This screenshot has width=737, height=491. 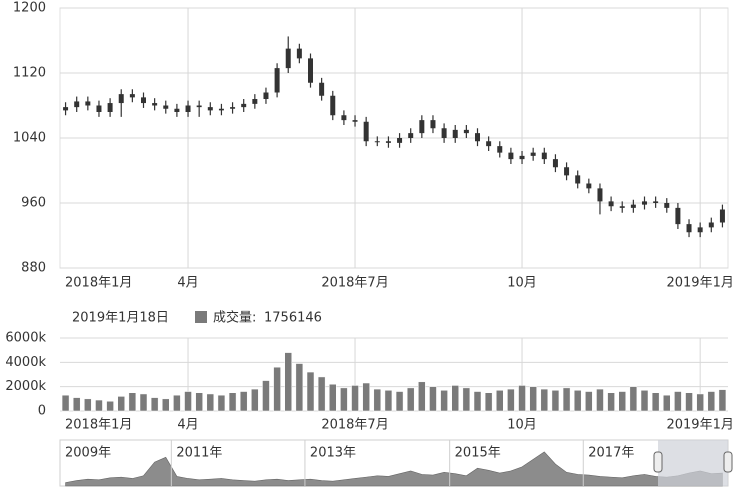 What do you see at coordinates (333, 453) in the screenshot?
I see `navigator-label: 2013年` at bounding box center [333, 453].